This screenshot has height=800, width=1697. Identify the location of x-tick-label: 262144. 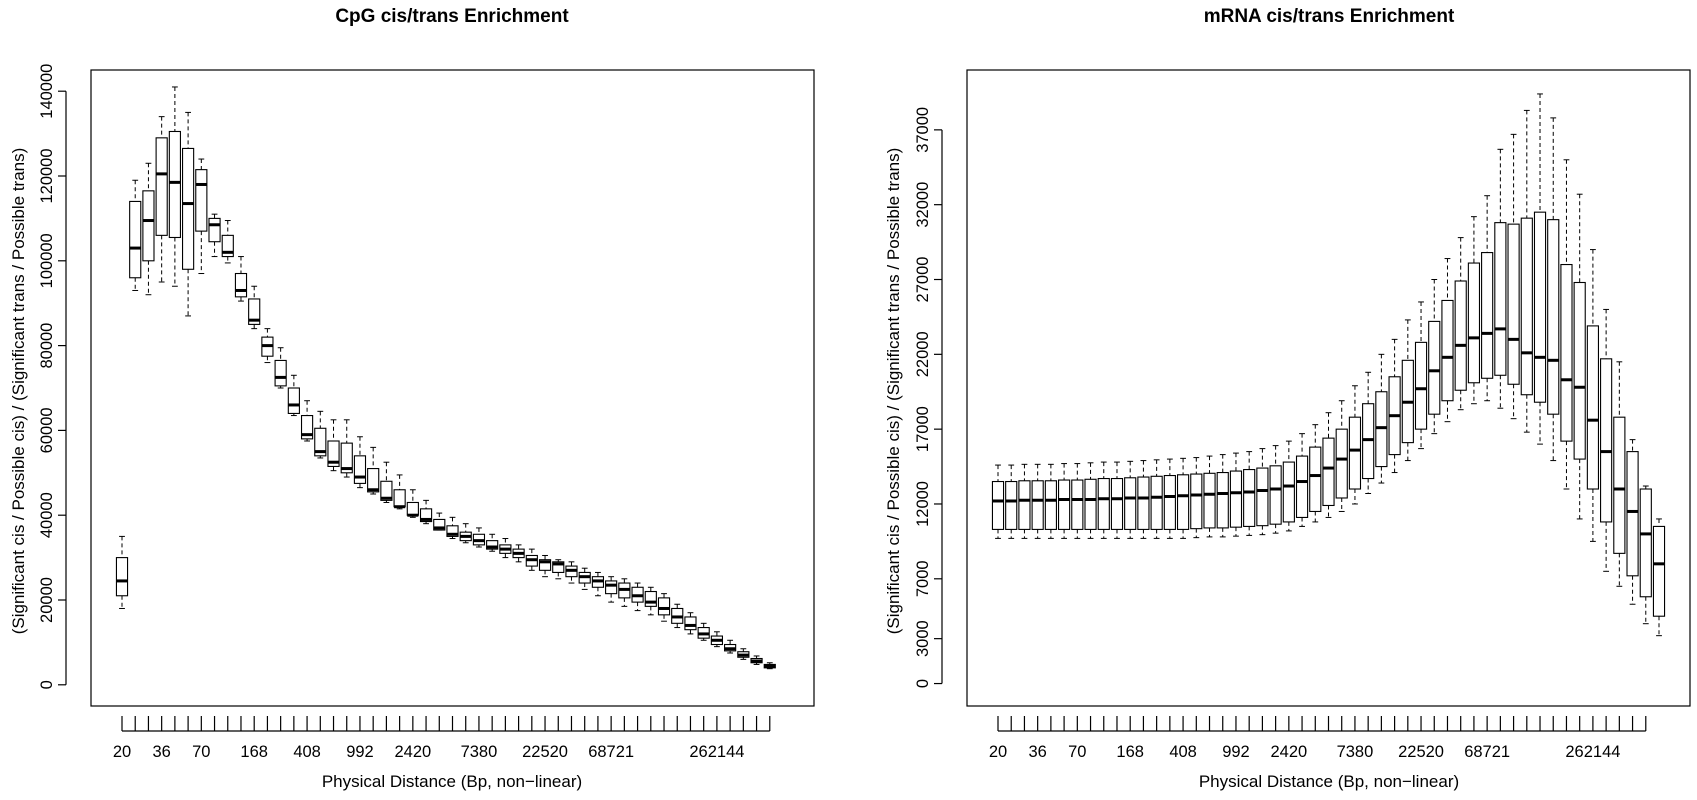
(716, 752).